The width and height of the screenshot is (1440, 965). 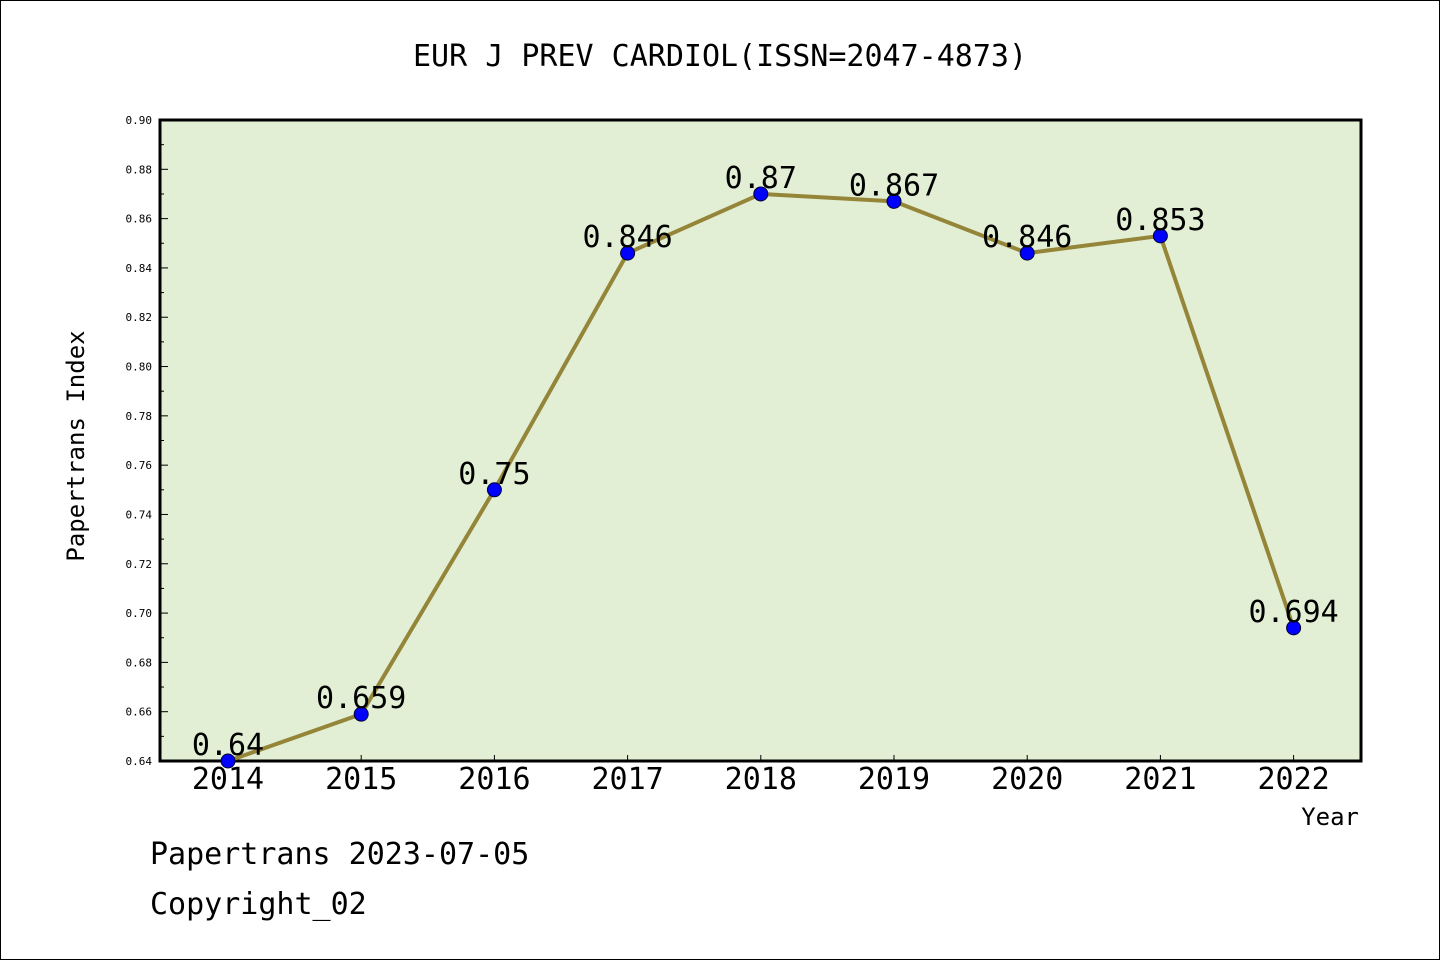 What do you see at coordinates (139, 120) in the screenshot?
I see `y-tick-label: 0.90` at bounding box center [139, 120].